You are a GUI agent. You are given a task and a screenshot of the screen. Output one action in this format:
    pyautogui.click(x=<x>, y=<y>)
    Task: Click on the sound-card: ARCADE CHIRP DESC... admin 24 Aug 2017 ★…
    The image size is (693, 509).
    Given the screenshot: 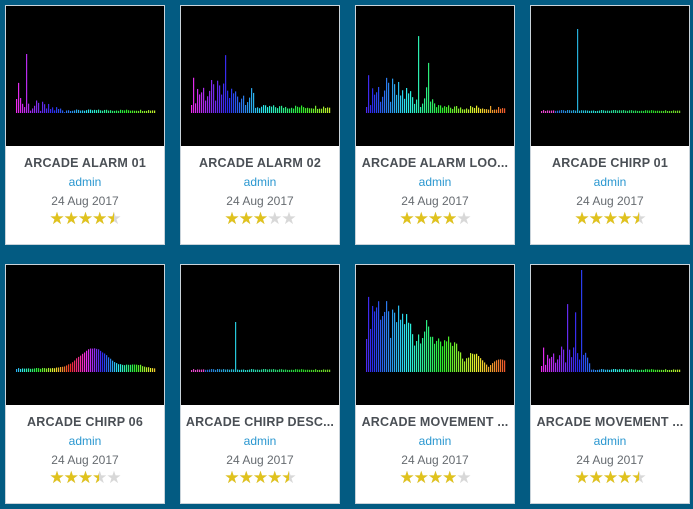 What is the action you would take?
    pyautogui.click(x=260, y=384)
    